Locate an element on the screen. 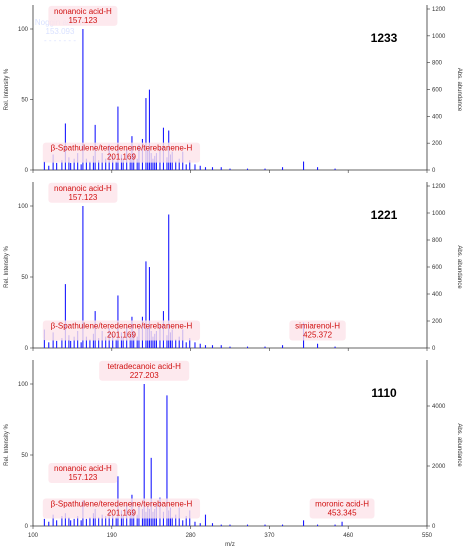 The width and height of the screenshot is (465, 550). sample-id: 1221 is located at coordinates (384, 215).